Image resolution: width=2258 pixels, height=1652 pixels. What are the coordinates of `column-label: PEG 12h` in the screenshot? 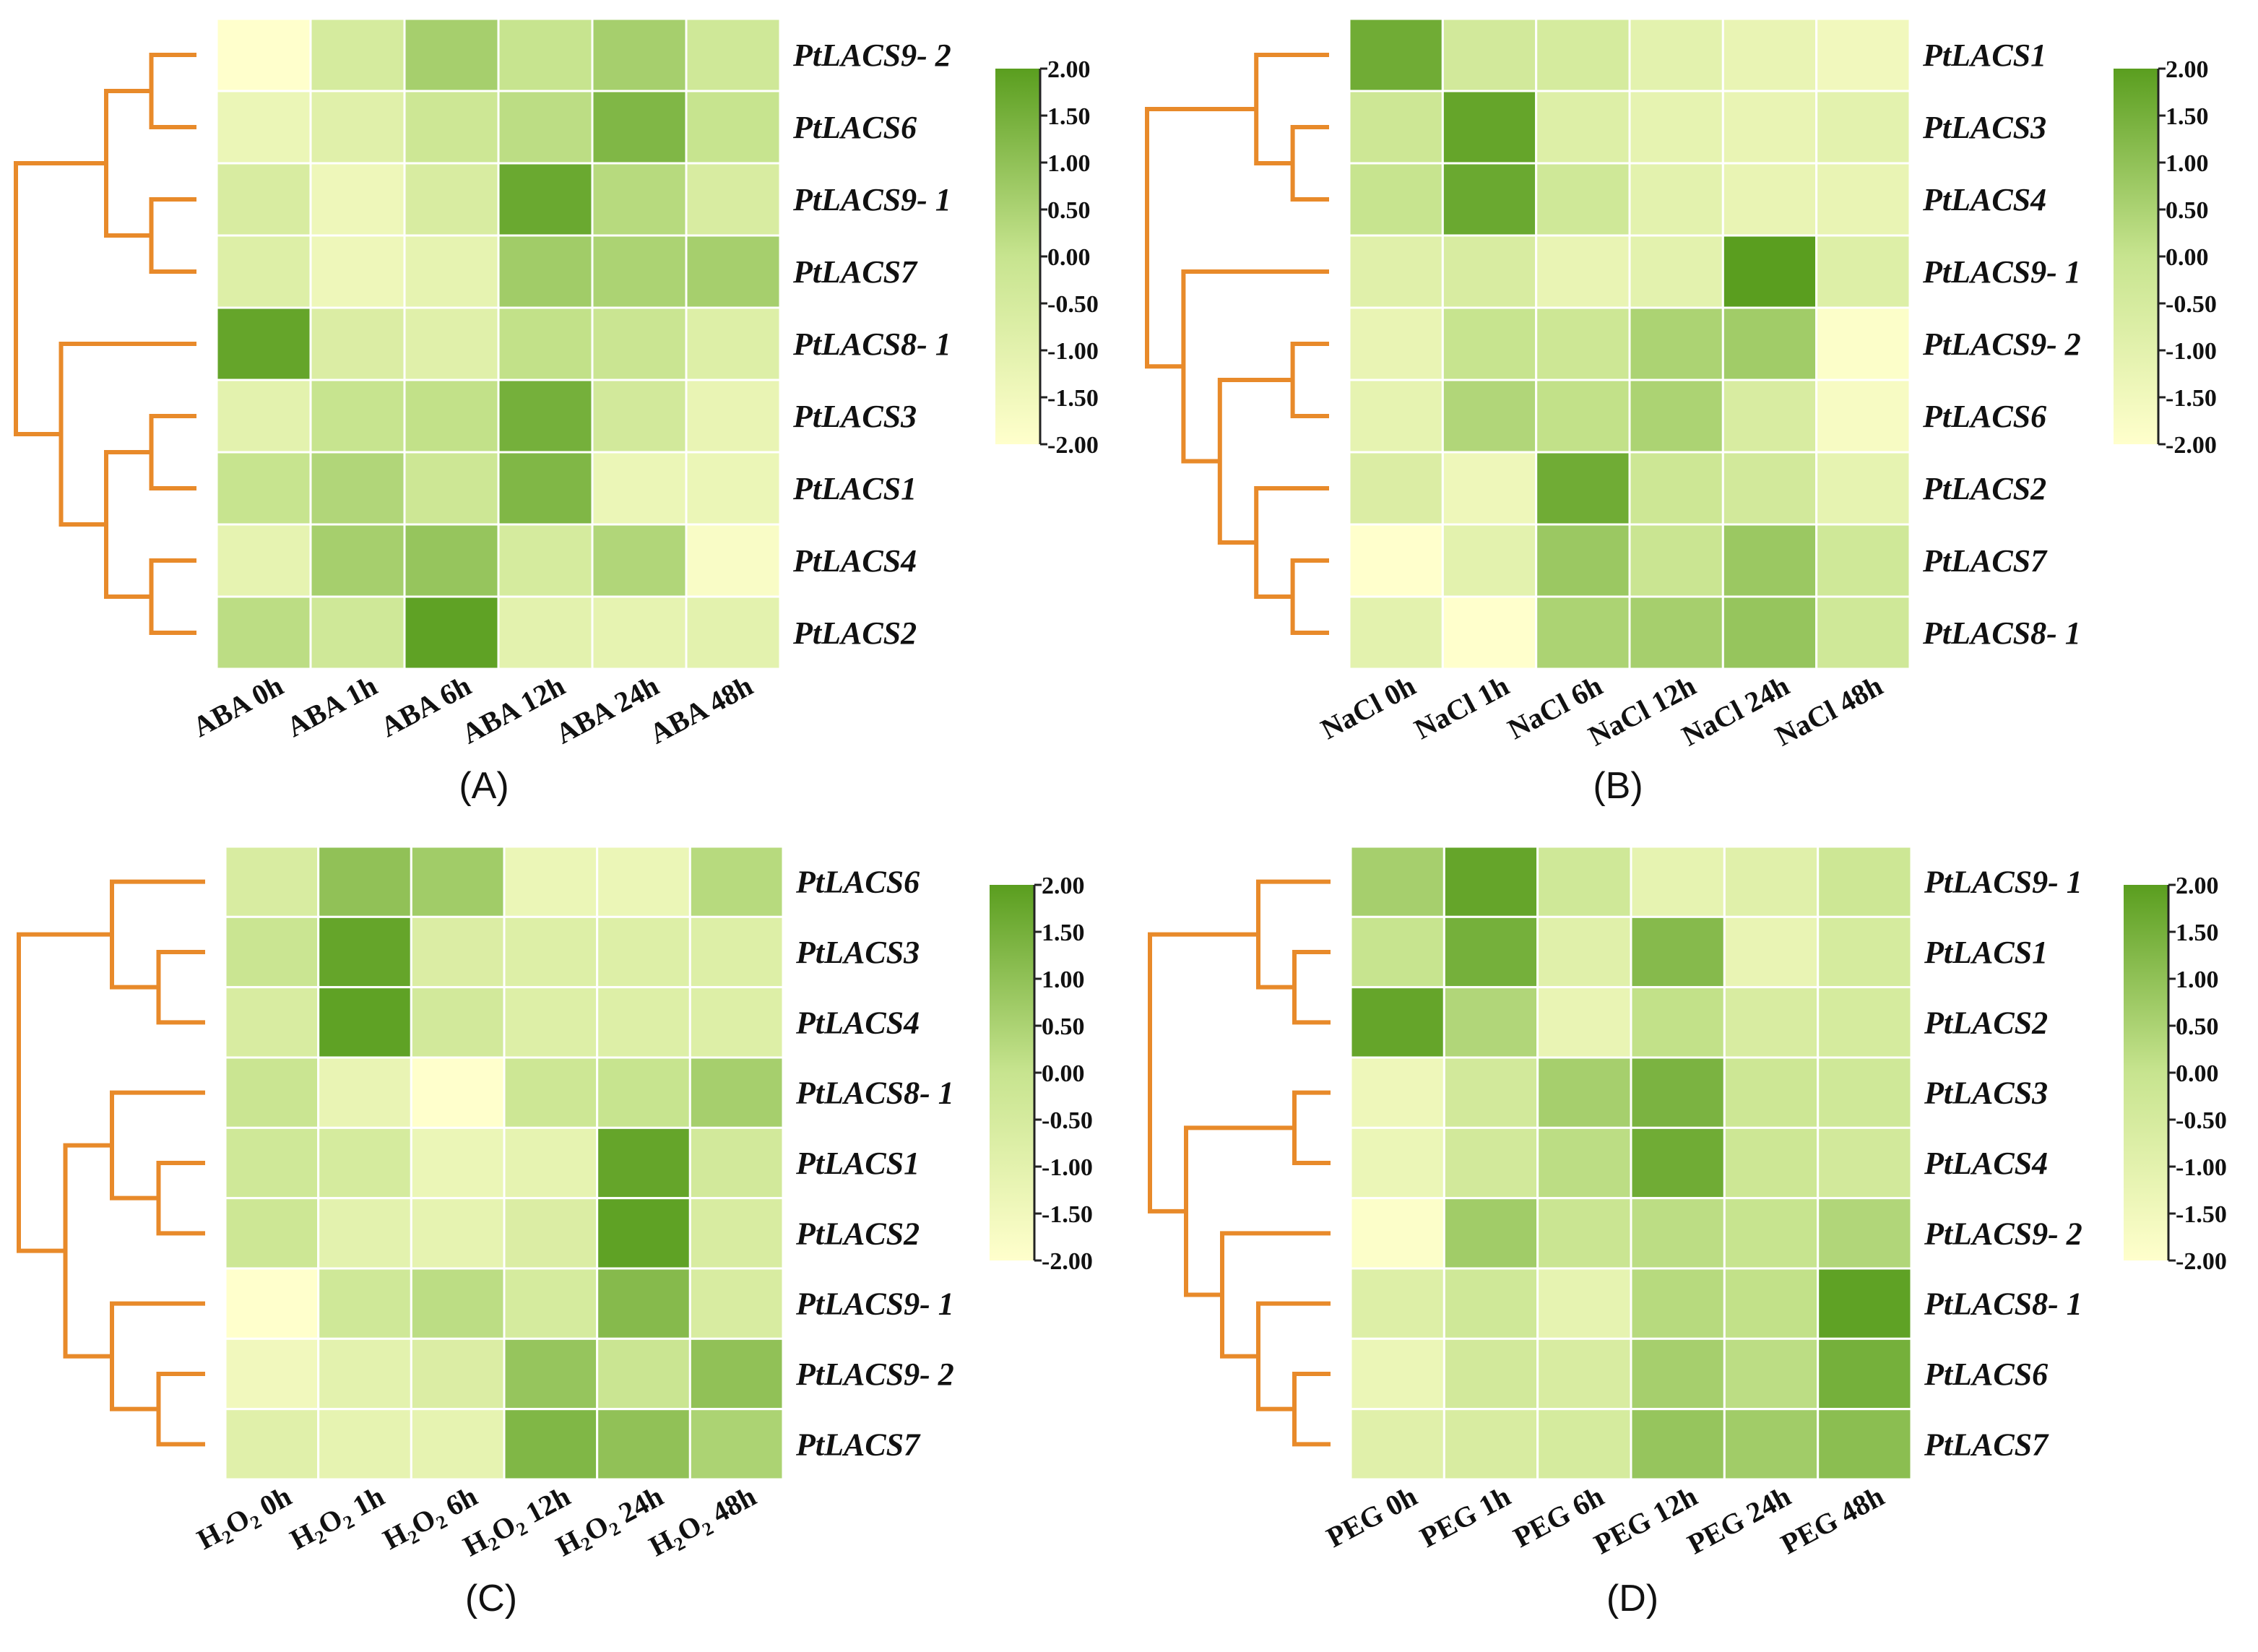 It's located at (1645, 1519).